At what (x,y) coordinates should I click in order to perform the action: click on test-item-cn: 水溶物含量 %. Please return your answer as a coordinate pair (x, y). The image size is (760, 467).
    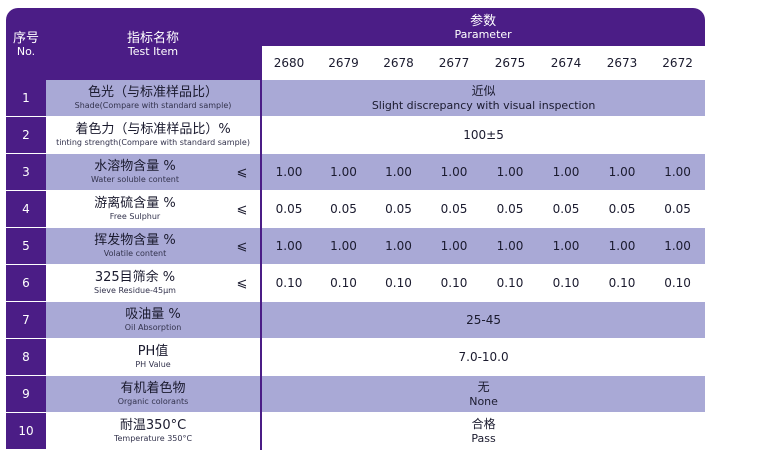
    Looking at the image, I should click on (135, 166).